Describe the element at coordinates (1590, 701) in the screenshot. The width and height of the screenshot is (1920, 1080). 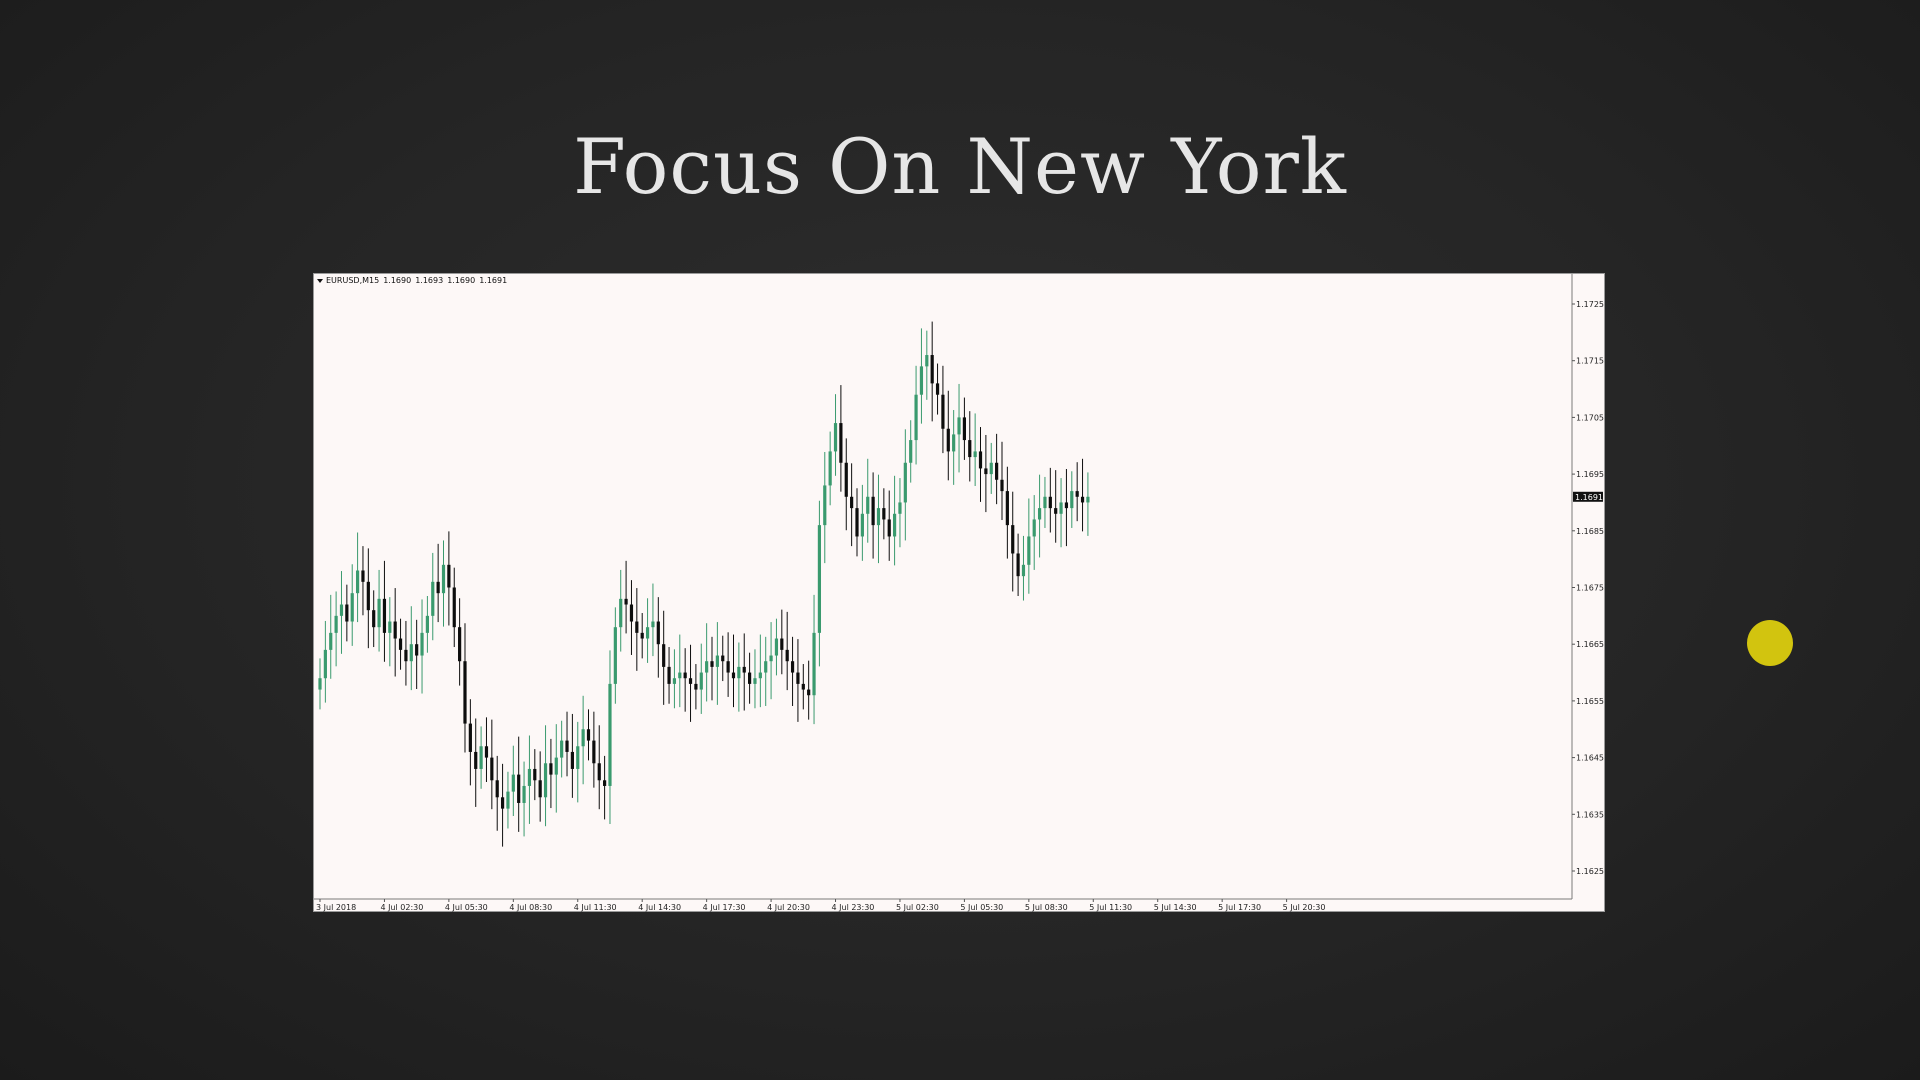
I see `y-tick-label: 1.1655` at that location.